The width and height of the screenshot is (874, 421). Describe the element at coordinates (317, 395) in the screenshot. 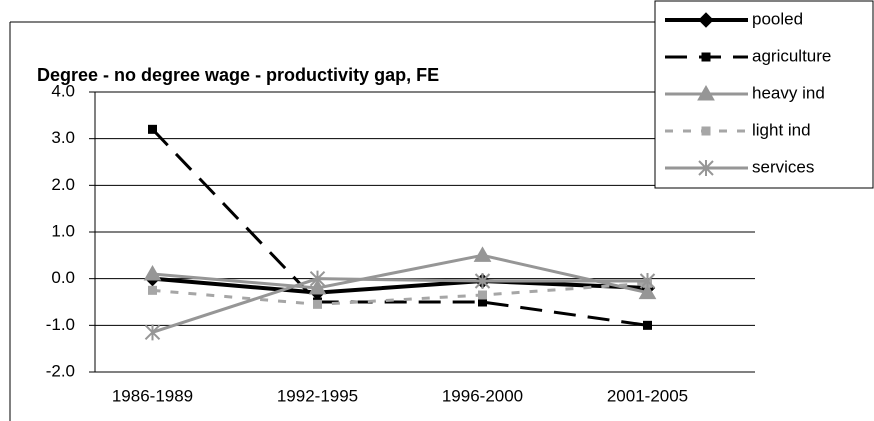

I see `x-tick-label: 1992-1995` at that location.